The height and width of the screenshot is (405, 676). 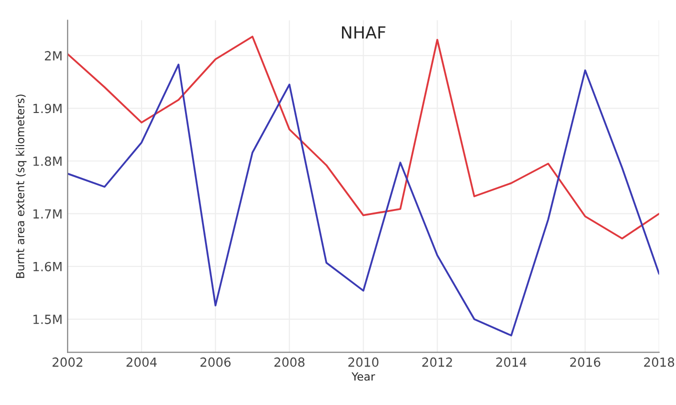 I want to click on x-tick-label: 2006, so click(x=215, y=362).